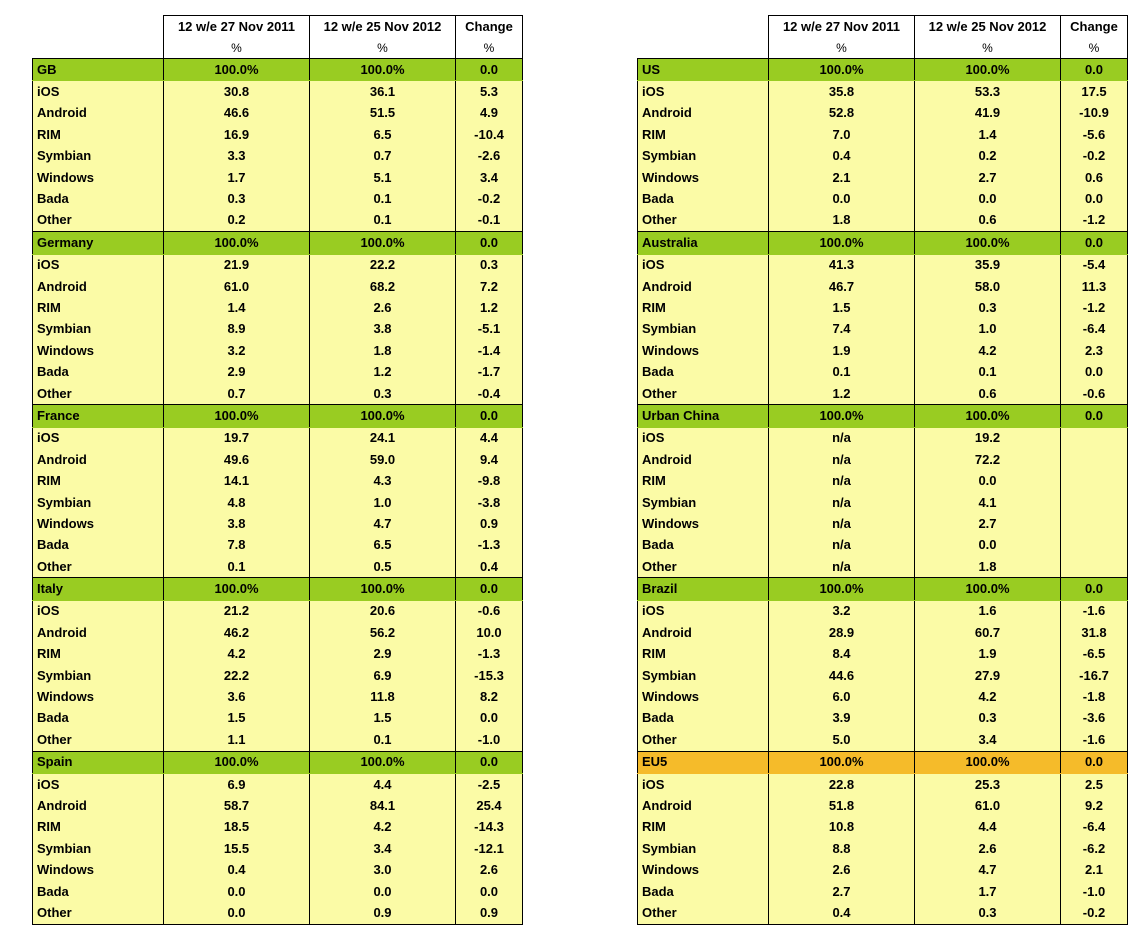  Describe the element at coordinates (987, 372) in the screenshot. I see `share-cell: 0.1` at that location.